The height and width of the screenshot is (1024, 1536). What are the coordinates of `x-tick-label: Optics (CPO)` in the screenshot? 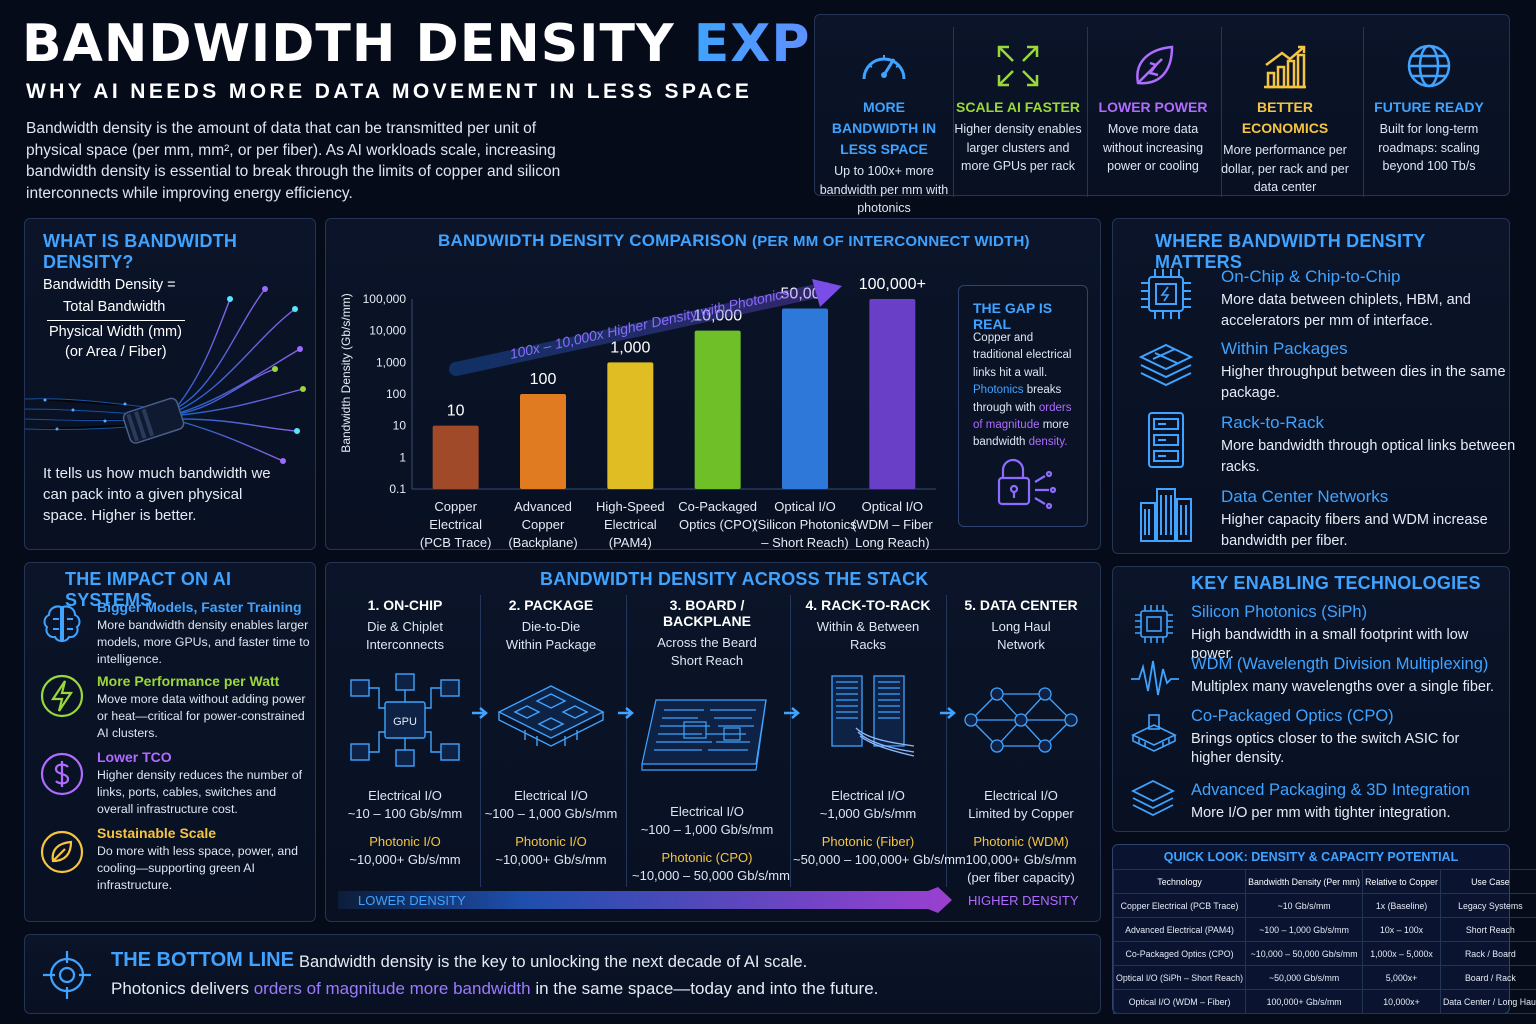 It's located at (717, 524).